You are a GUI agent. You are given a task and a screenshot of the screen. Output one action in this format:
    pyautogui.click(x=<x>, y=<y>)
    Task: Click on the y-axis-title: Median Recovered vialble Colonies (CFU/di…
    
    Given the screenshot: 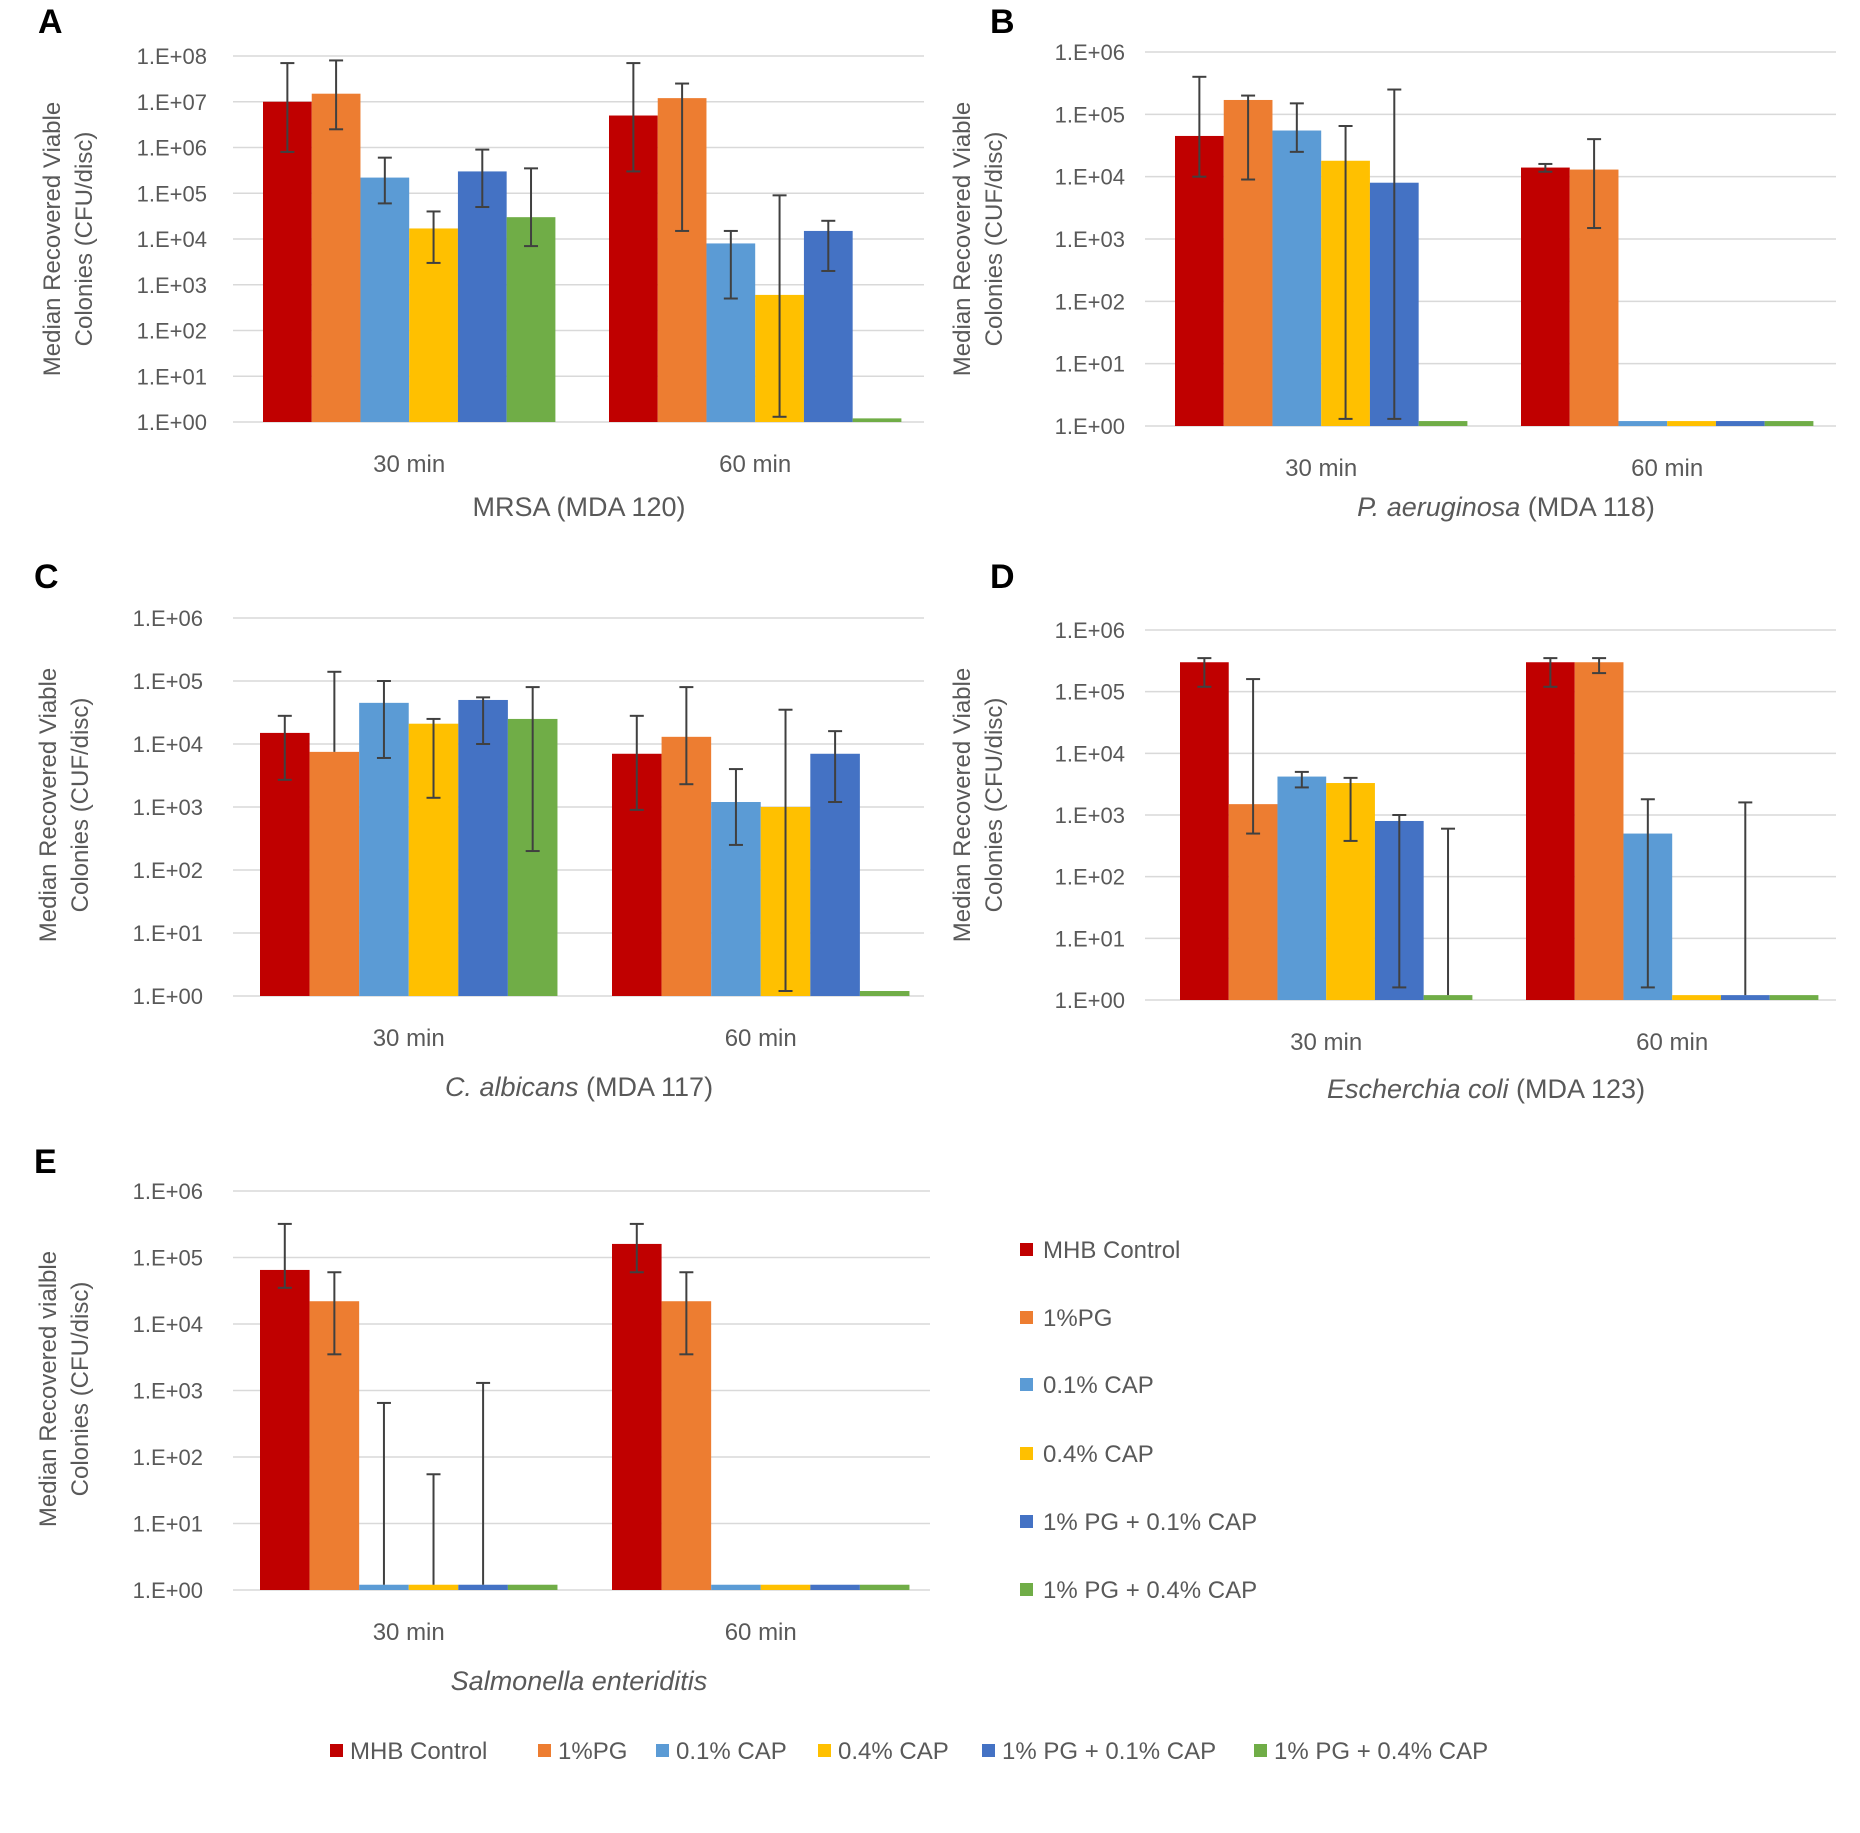 What is the action you would take?
    pyautogui.click(x=64, y=1389)
    